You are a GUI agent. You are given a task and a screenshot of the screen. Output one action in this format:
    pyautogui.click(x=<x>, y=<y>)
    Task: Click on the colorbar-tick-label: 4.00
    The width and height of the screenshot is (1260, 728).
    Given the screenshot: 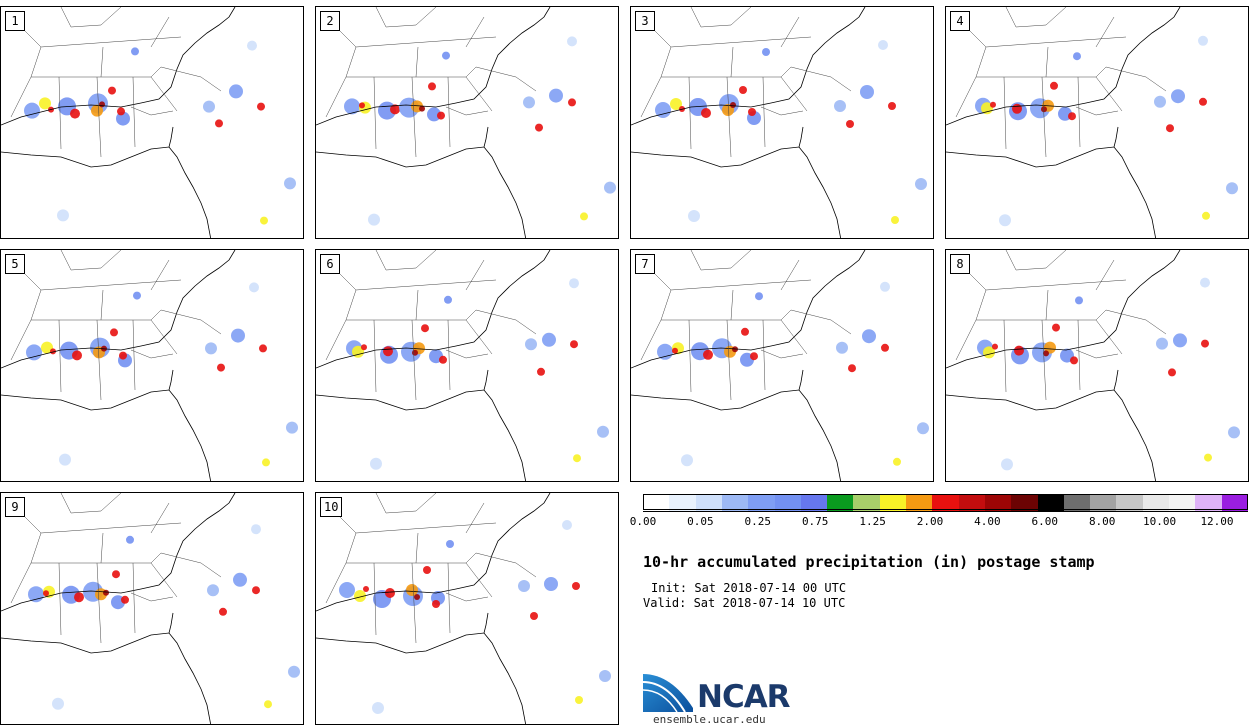 What is the action you would take?
    pyautogui.click(x=987, y=521)
    